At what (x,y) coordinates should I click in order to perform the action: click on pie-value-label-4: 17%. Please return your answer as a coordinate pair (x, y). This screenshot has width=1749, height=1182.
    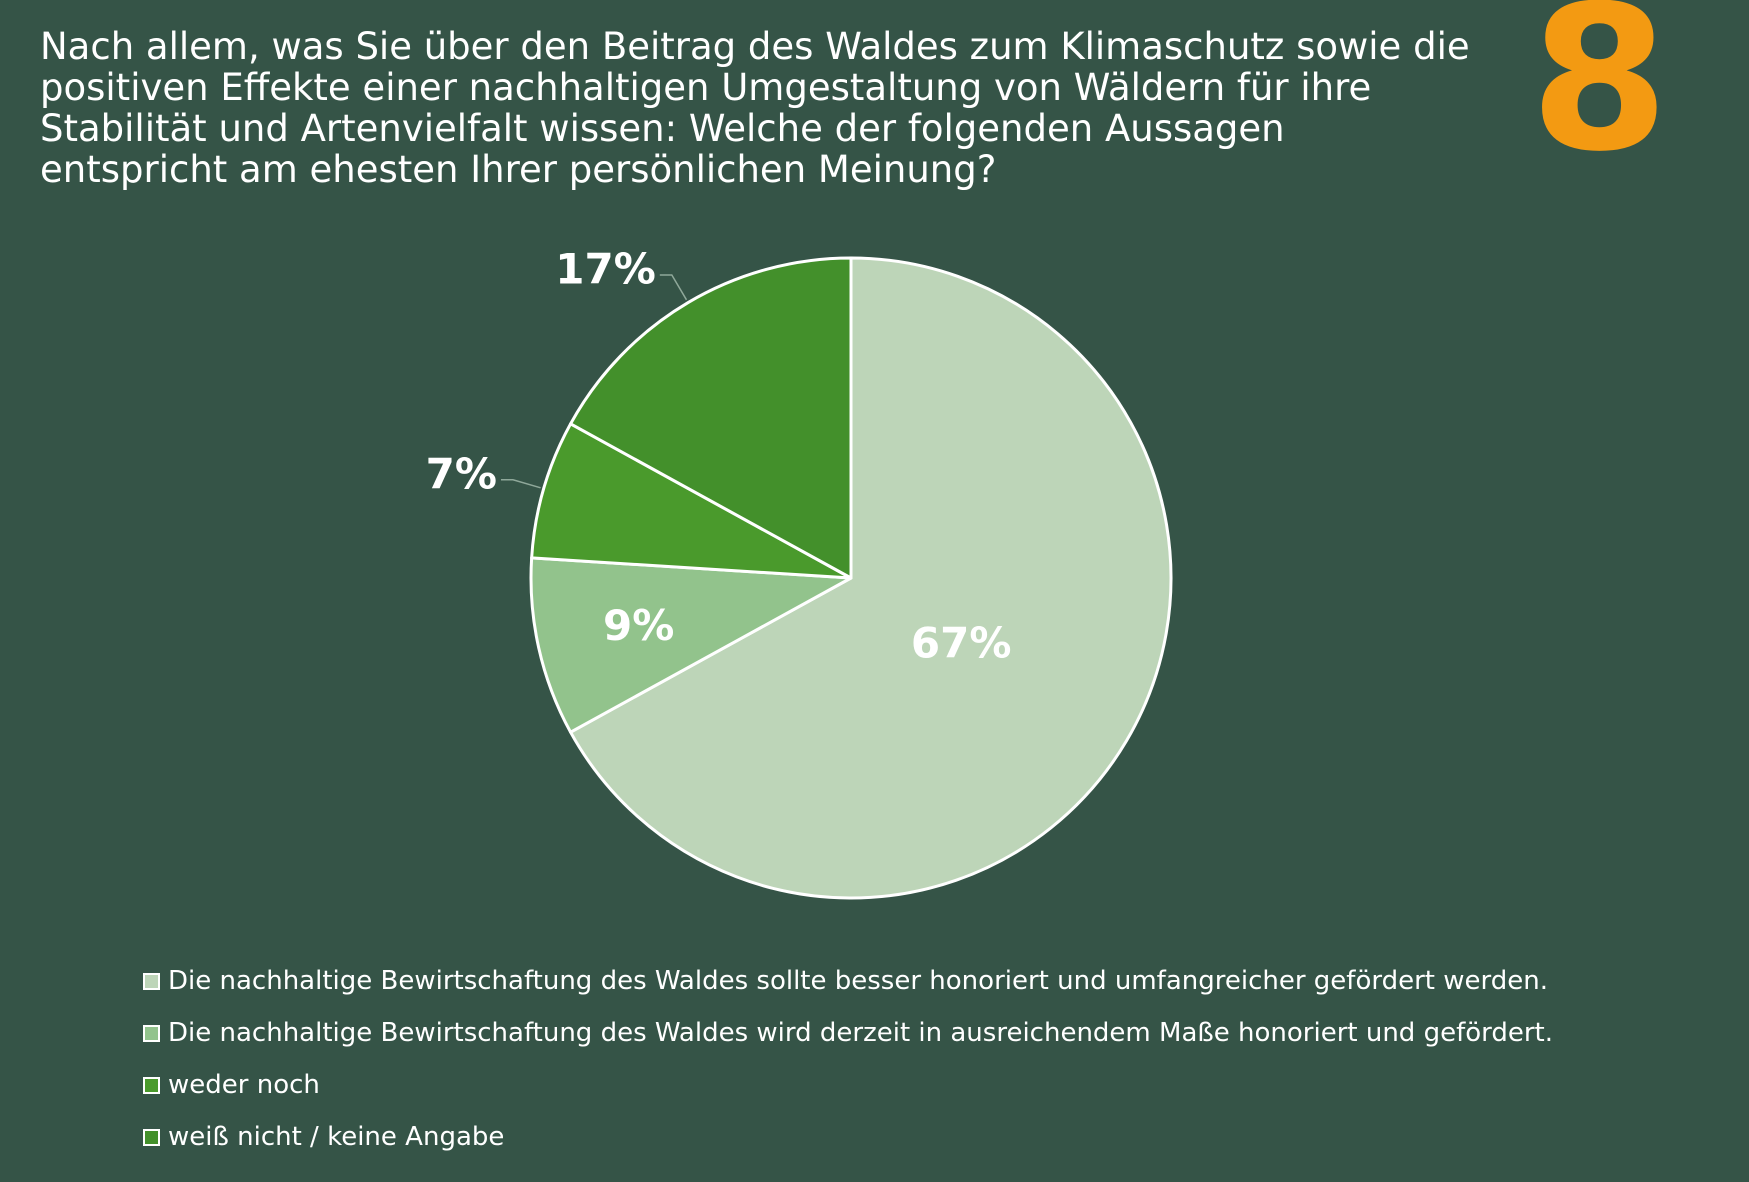
    Looking at the image, I should click on (605, 269).